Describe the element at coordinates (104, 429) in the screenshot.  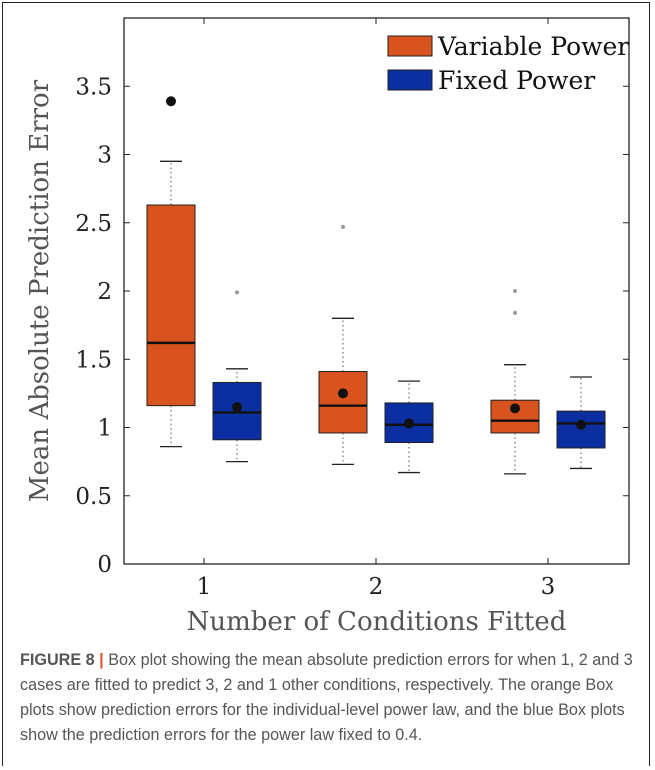
I see `y-tick-label: 1` at that location.